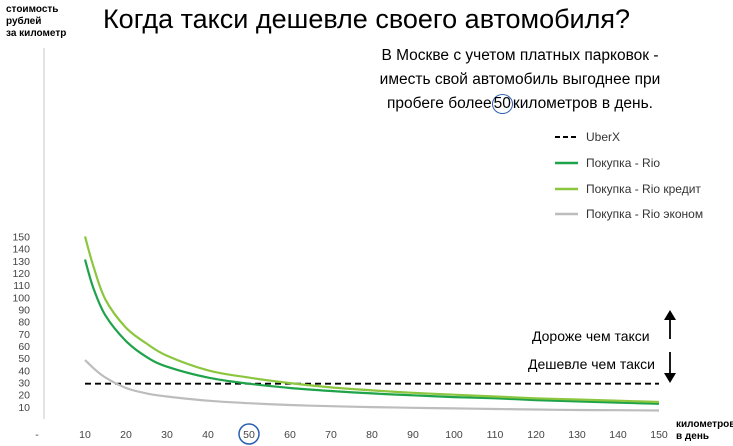 This screenshot has width=733, height=446. Describe the element at coordinates (591, 364) in the screenshot. I see `band-label-below: Дешевле чем такси` at that location.